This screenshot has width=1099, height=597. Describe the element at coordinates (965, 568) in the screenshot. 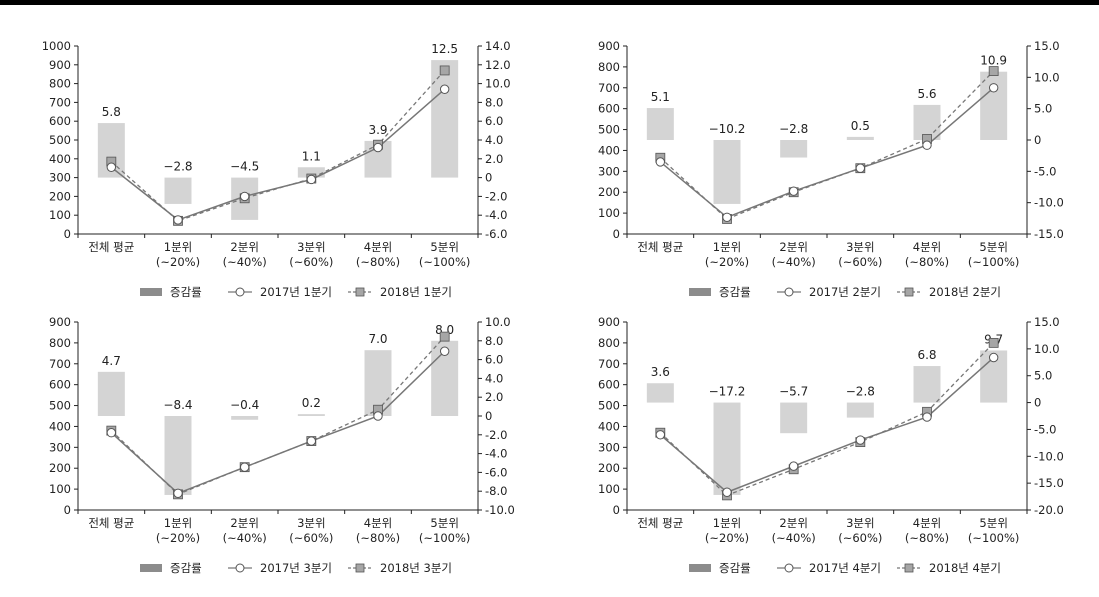

I see `legend-label: 2018년 4분기` at that location.